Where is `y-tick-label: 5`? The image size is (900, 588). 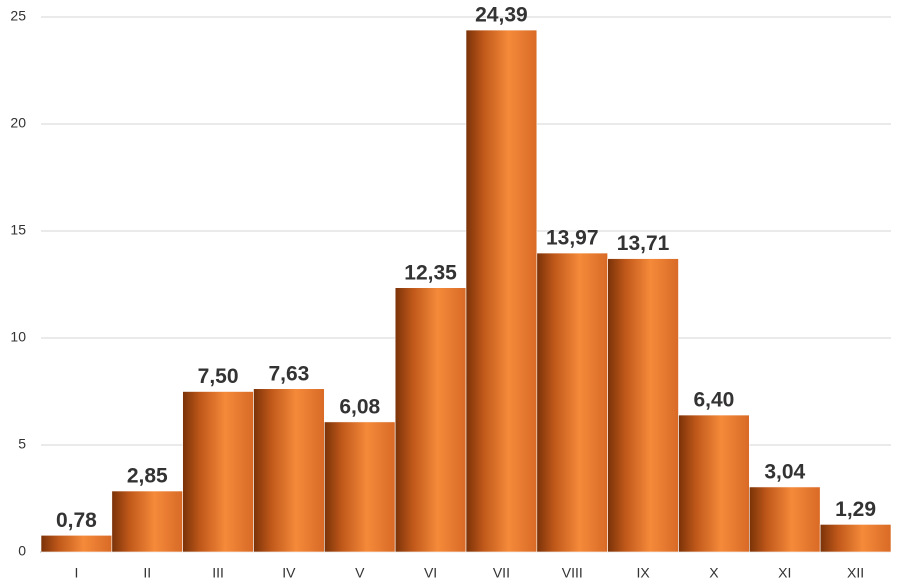
y-tick-label: 5 is located at coordinates (22, 444).